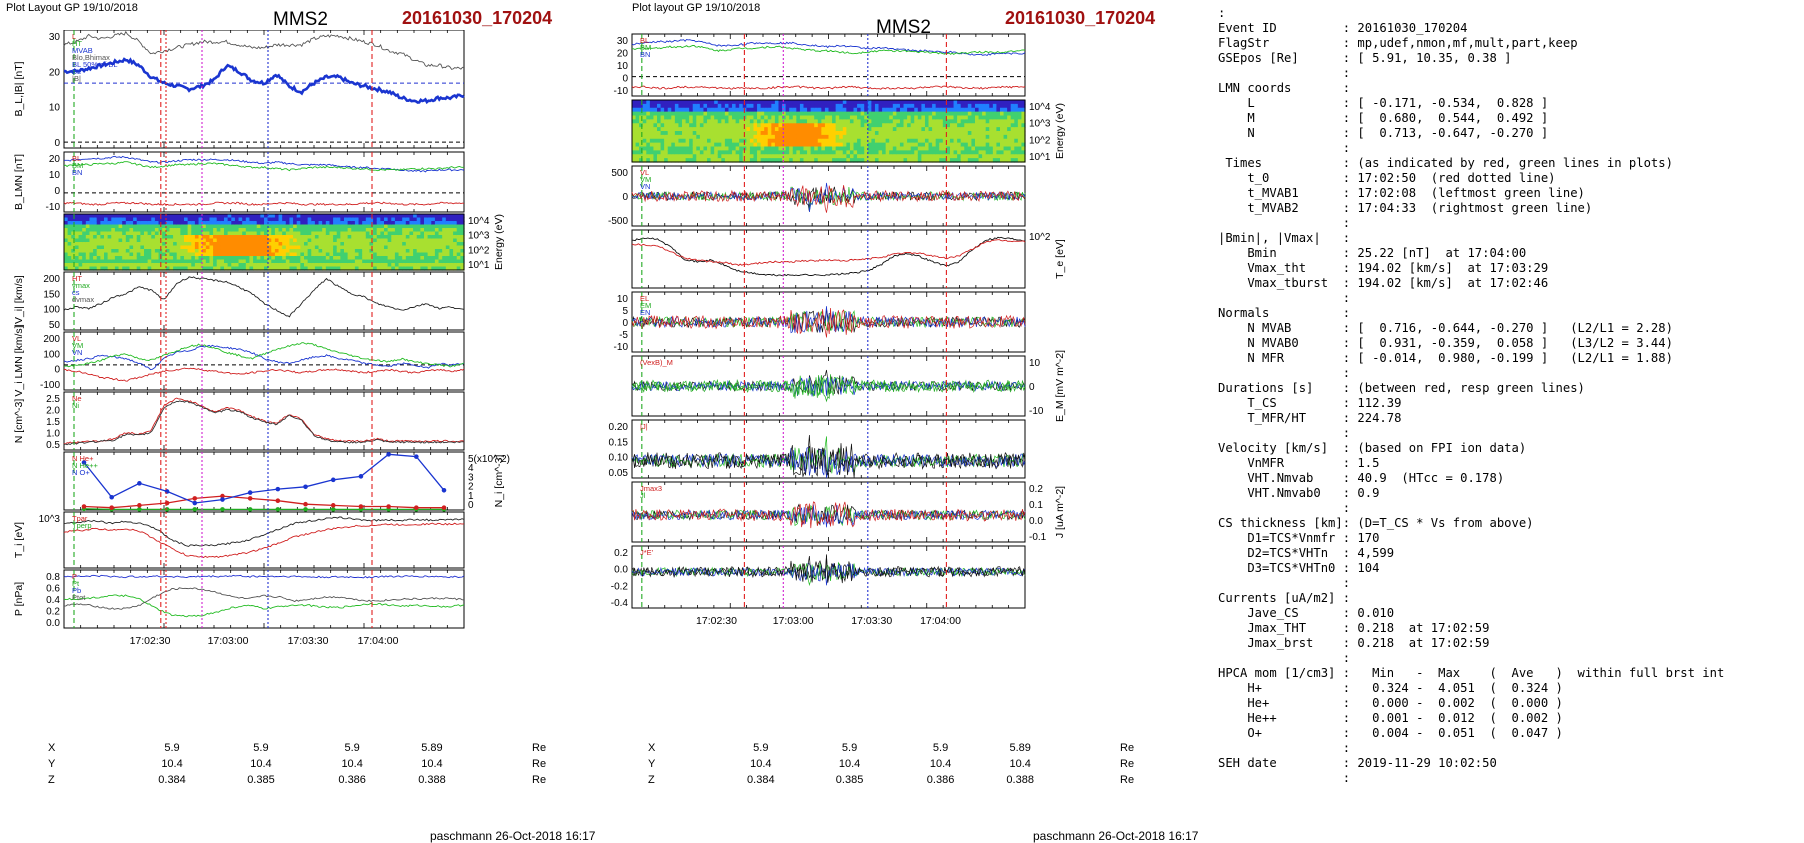  I want to click on y-tick-label: 20, so click(55, 72).